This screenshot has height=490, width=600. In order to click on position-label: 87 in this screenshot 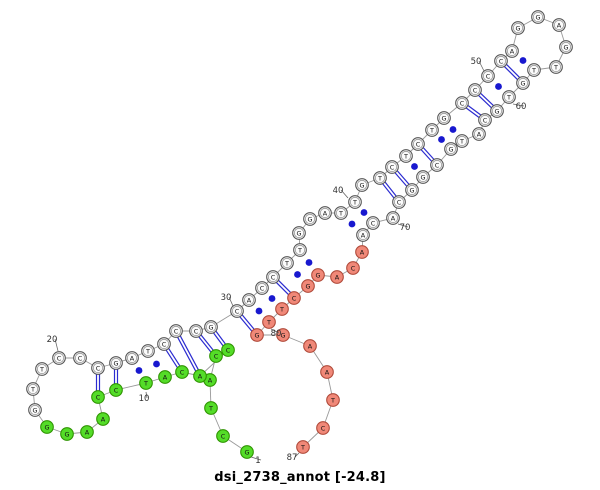, I will do `click(292, 458)`.